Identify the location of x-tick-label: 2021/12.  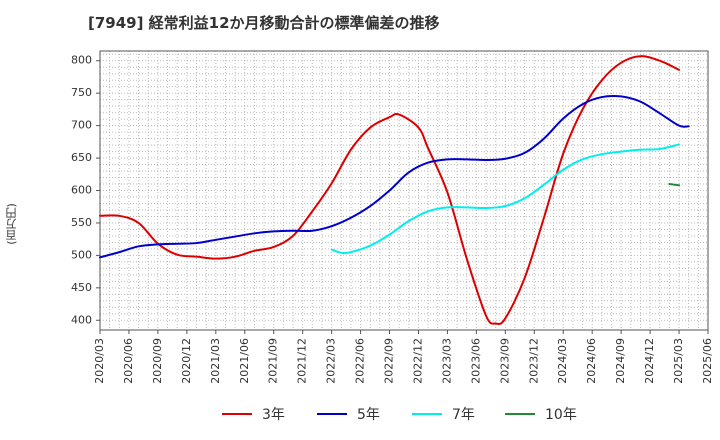
(302, 361).